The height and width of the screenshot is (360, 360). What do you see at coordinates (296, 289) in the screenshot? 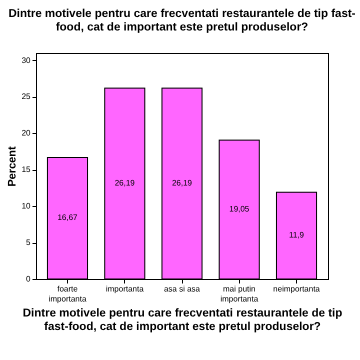
I see `x-tick-label: neimportanta` at bounding box center [296, 289].